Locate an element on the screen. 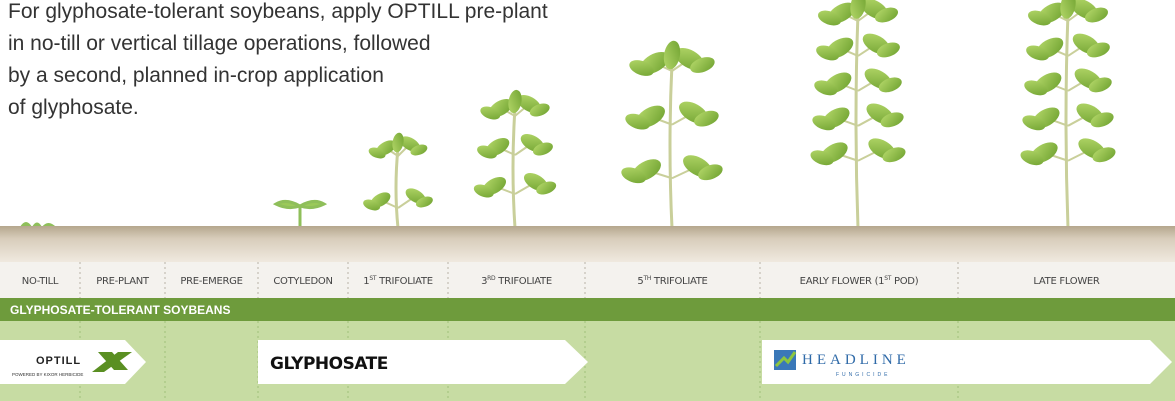 This screenshot has height=401, width=1175. stage-label: 3RD TRIFOLIATE is located at coordinates (516, 281).